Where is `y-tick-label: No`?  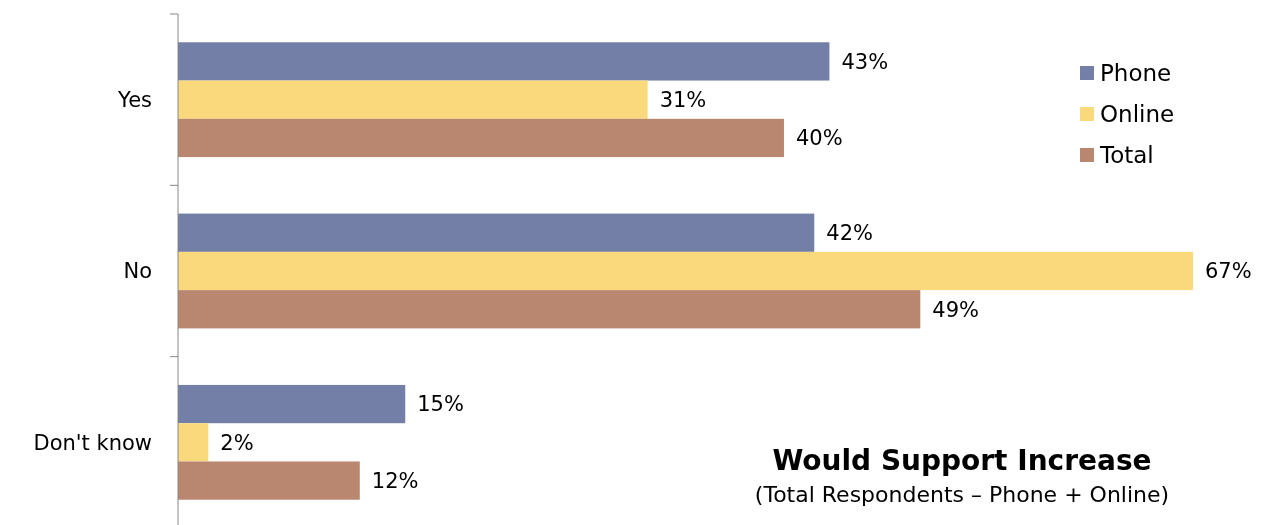
y-tick-label: No is located at coordinates (137, 271).